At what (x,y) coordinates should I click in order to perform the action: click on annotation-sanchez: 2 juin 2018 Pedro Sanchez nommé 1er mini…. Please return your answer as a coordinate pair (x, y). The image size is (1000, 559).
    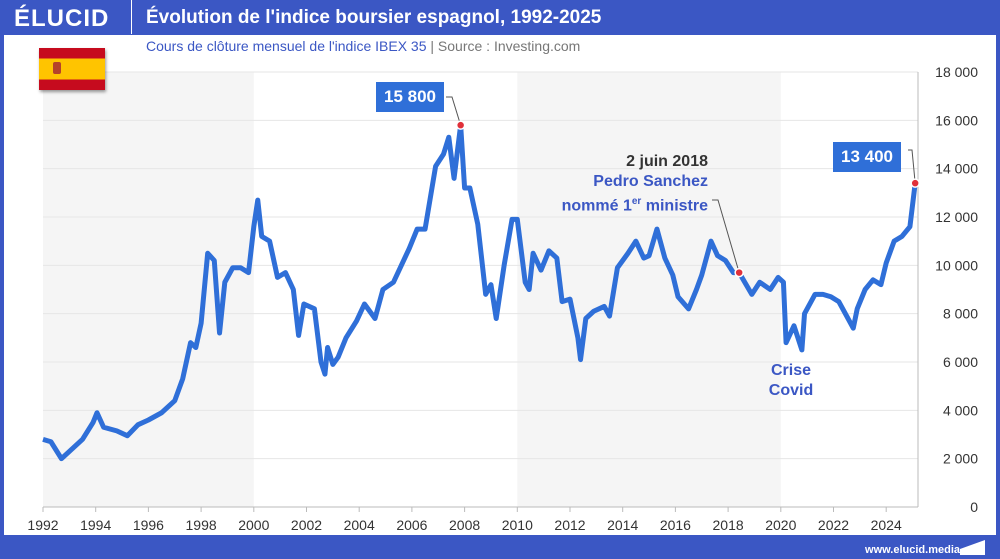
    Looking at the image, I should click on (635, 184).